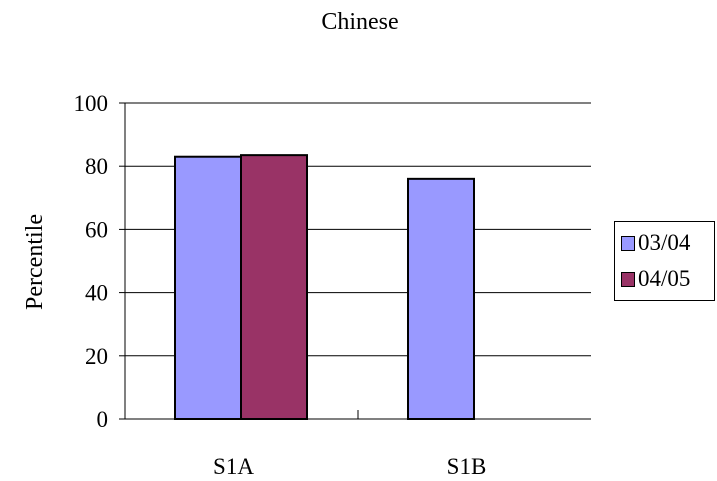 This screenshot has width=717, height=481. Describe the element at coordinates (35, 262) in the screenshot. I see `y-axis-label: Percentile` at that location.